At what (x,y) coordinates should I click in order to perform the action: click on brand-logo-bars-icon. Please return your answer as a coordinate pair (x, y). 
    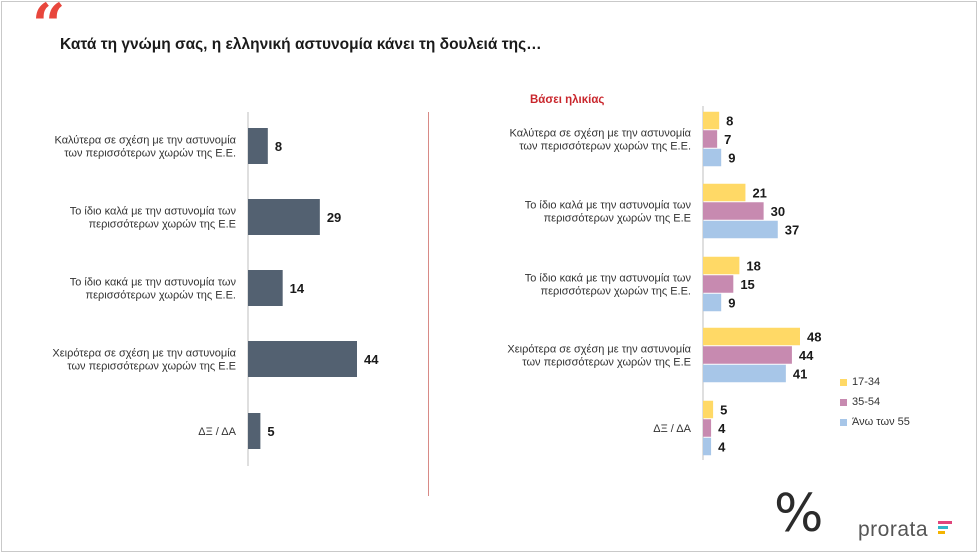
    Looking at the image, I should click on (945, 528).